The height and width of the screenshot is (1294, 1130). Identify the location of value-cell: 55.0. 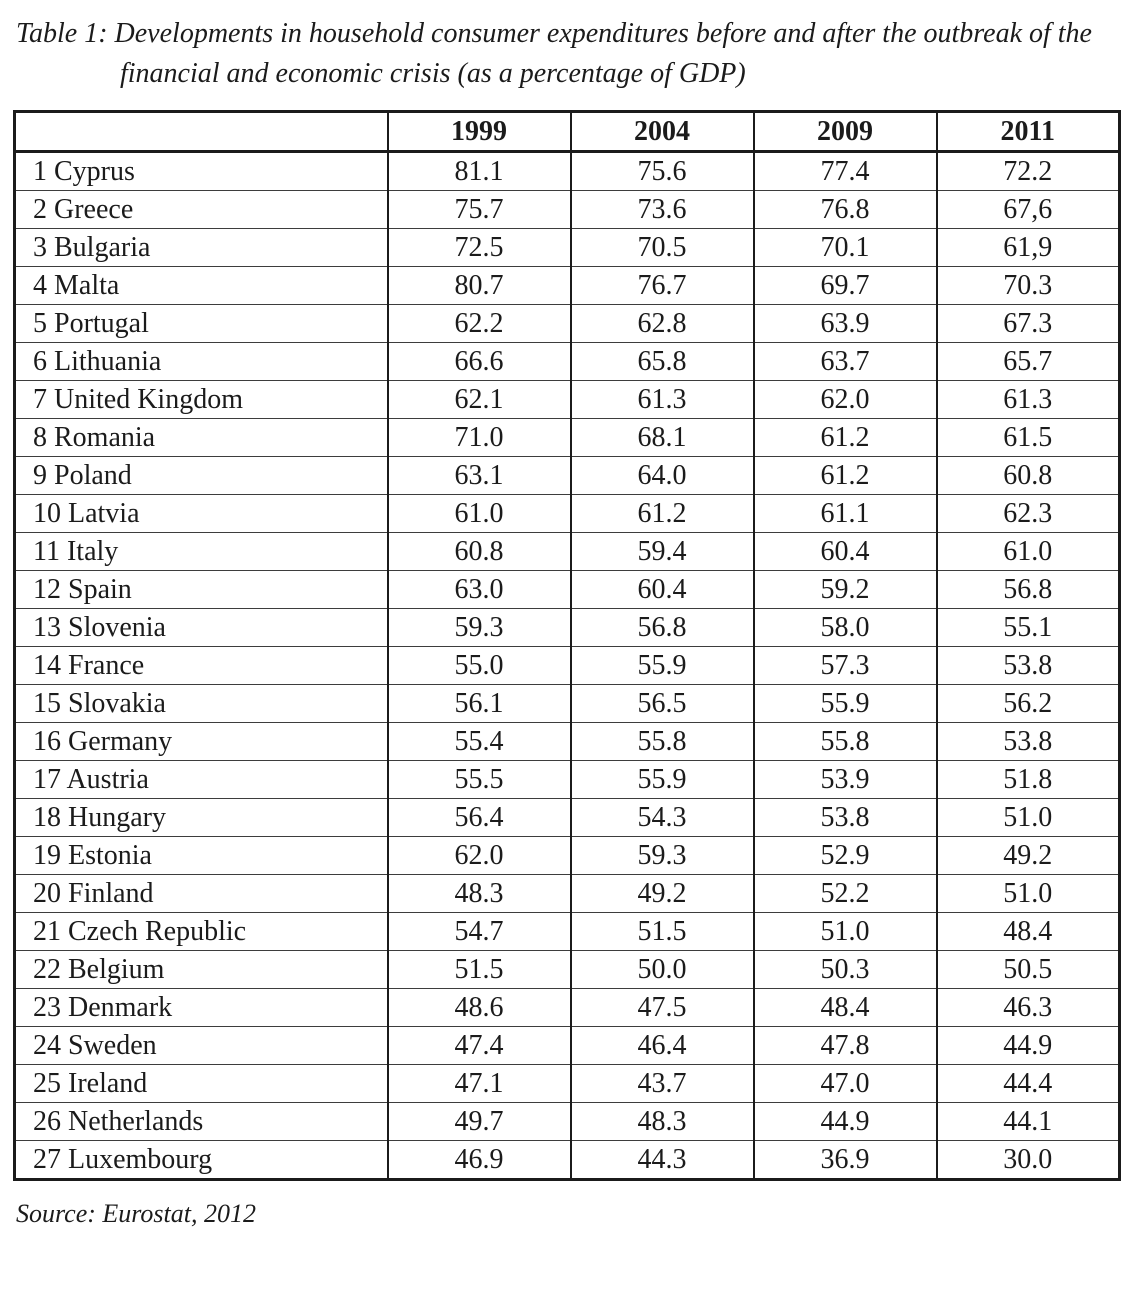
(478, 665).